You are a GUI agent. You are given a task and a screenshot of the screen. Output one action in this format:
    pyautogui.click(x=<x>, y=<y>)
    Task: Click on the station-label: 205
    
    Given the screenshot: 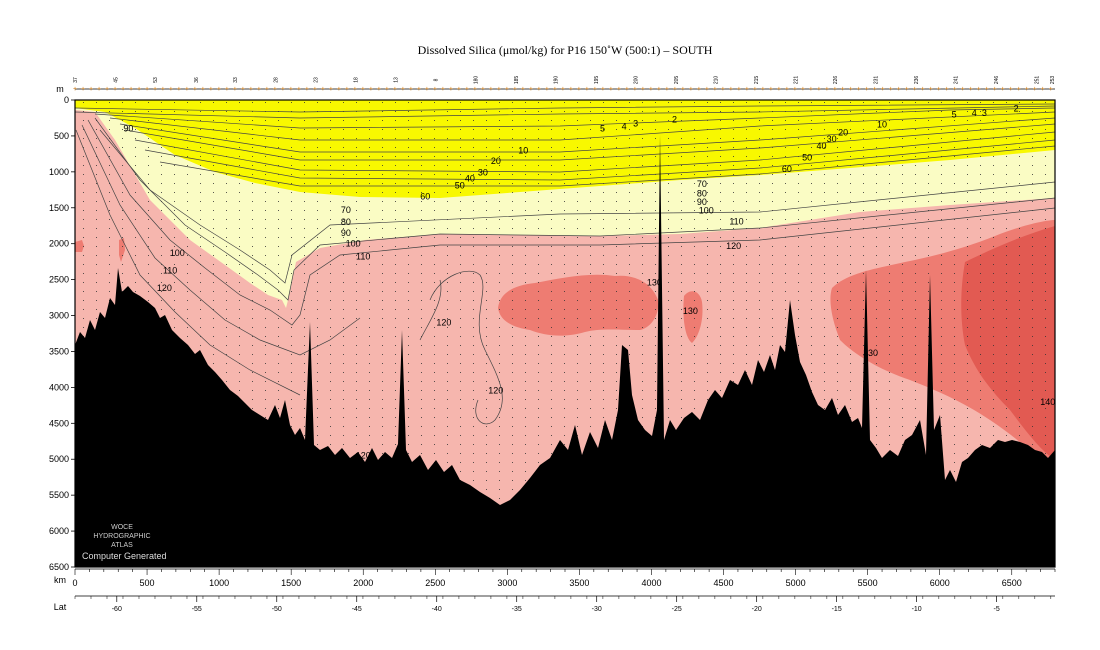 What is the action you would take?
    pyautogui.click(x=677, y=80)
    